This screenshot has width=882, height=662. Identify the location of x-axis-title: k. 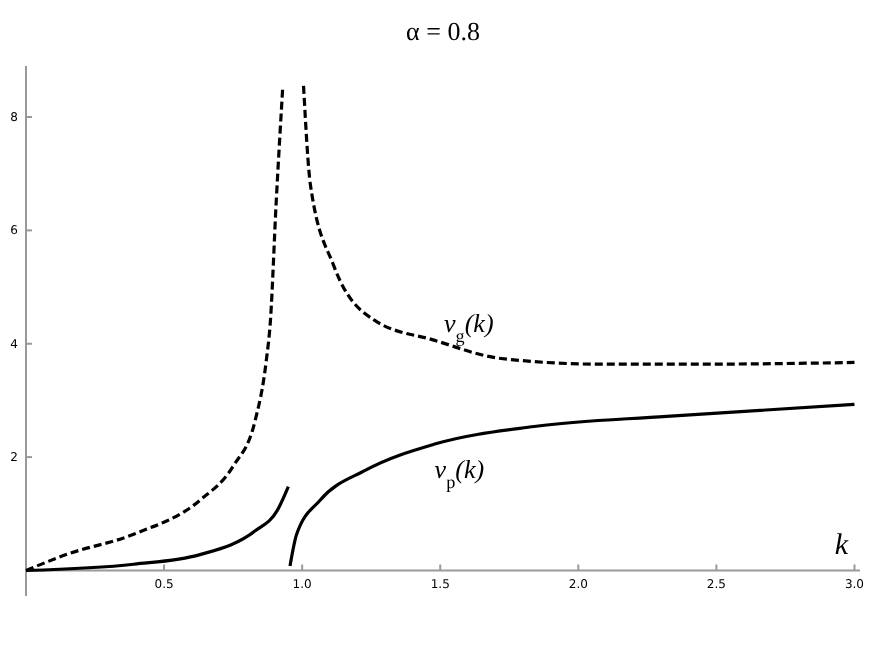
(841, 546).